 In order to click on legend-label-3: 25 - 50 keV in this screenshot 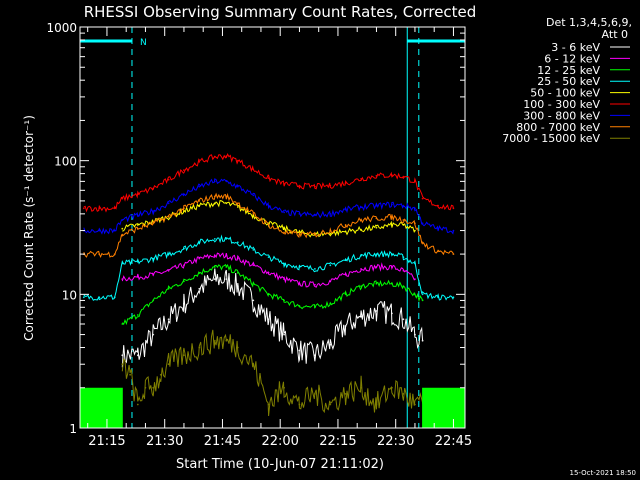, I will do `click(568, 81)`.